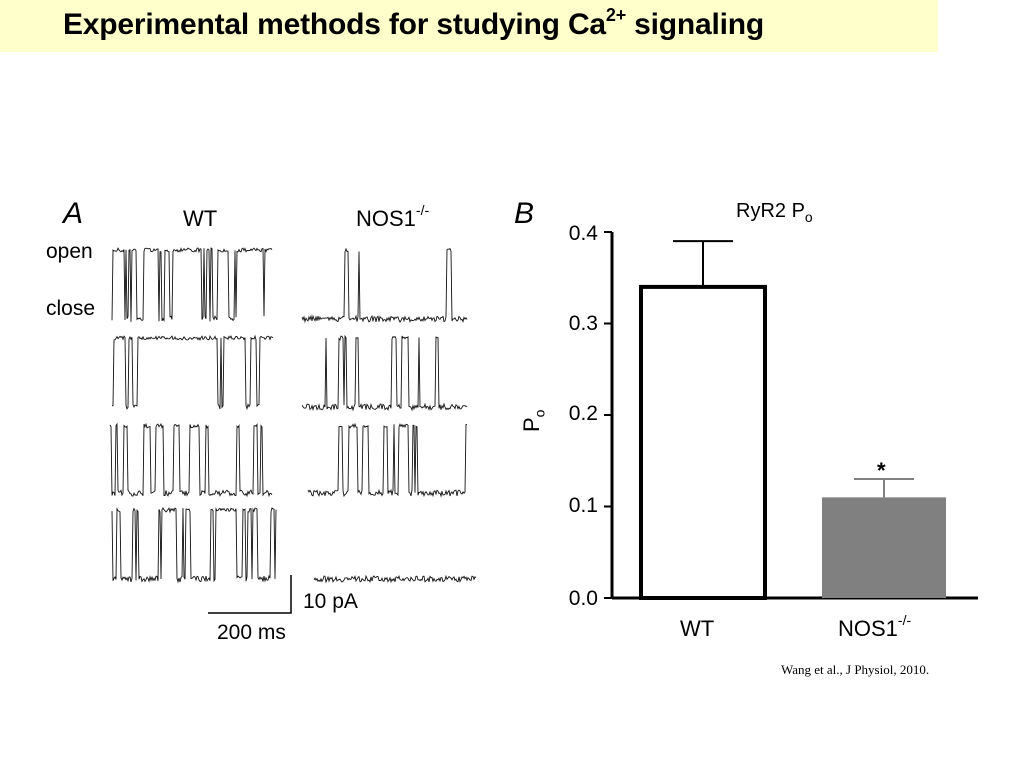 The image size is (1024, 768). I want to click on y-tick-label: 0.0, so click(583, 598).